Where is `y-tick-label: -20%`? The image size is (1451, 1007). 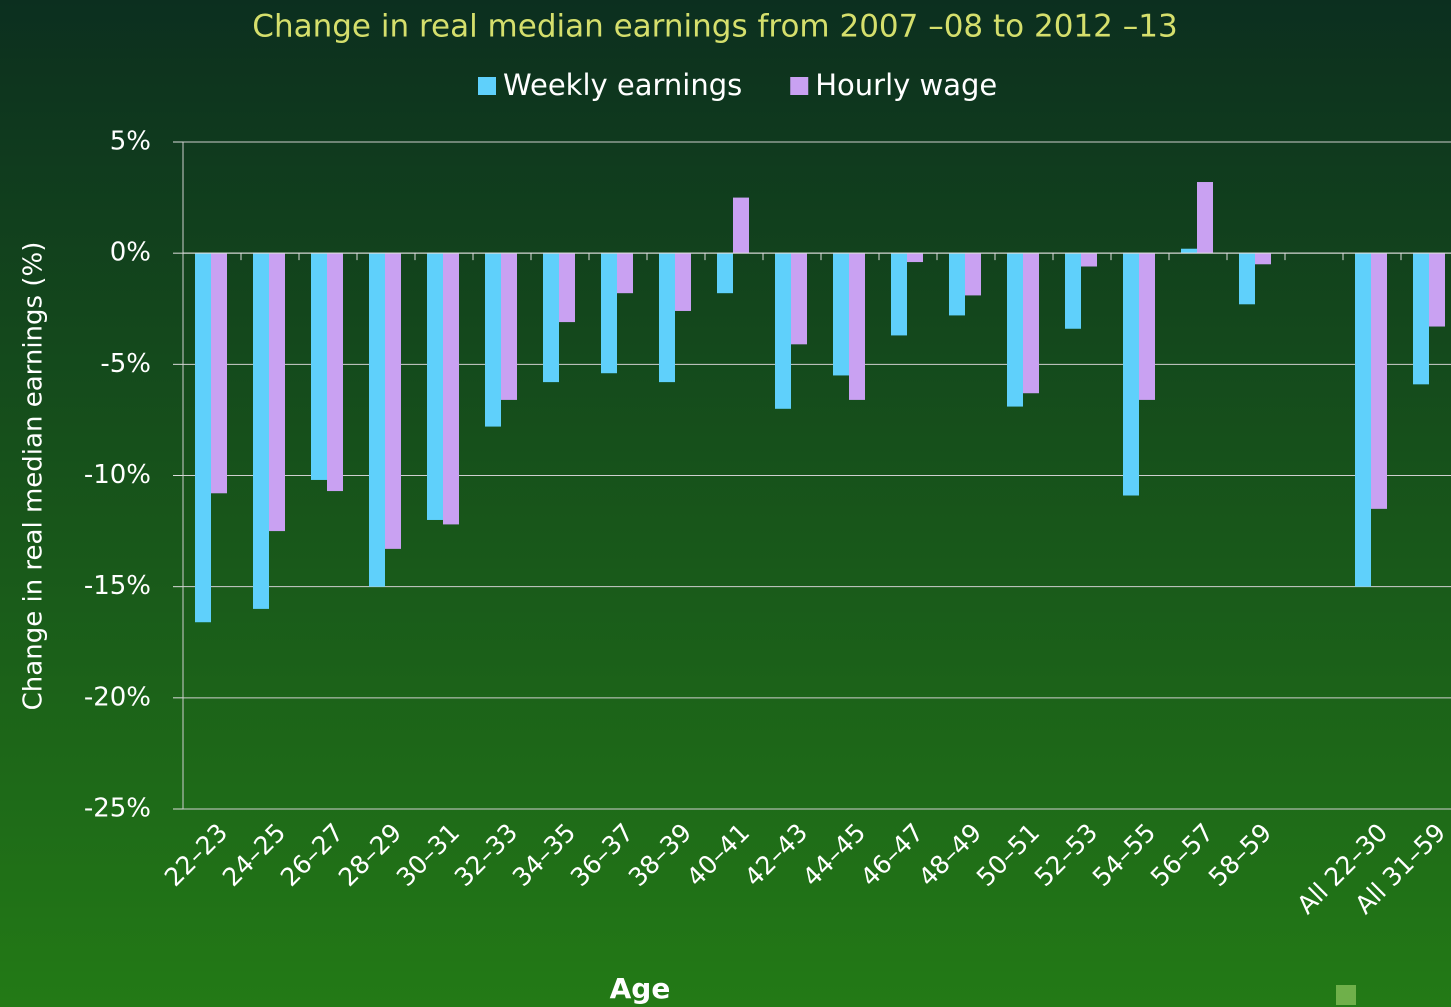 y-tick-label: -20% is located at coordinates (117, 697).